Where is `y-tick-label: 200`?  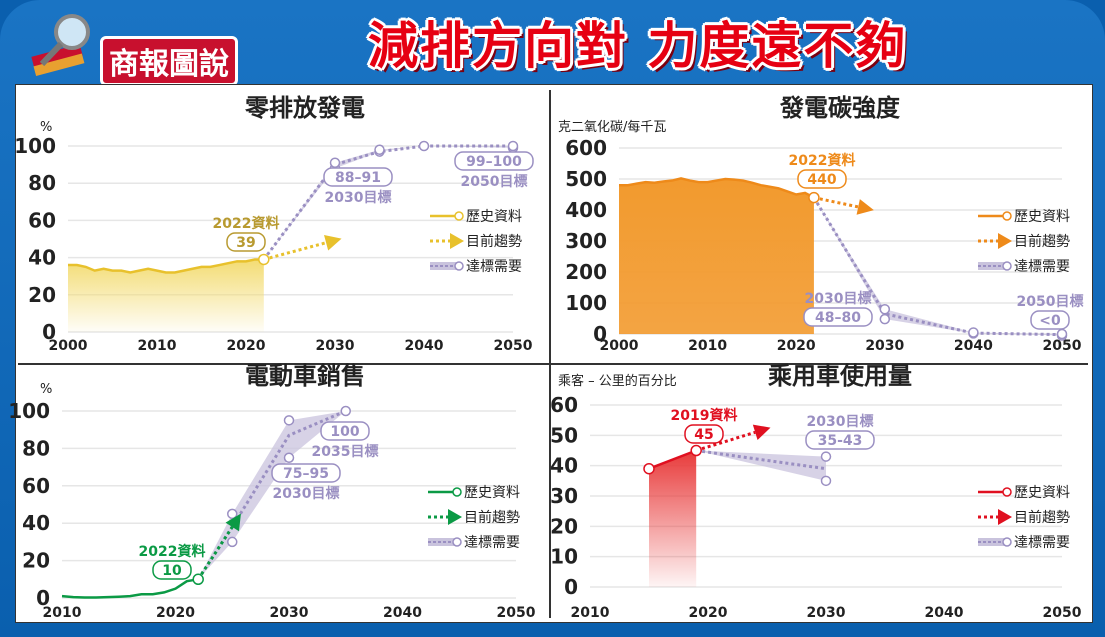 y-tick-label: 200 is located at coordinates (586, 272).